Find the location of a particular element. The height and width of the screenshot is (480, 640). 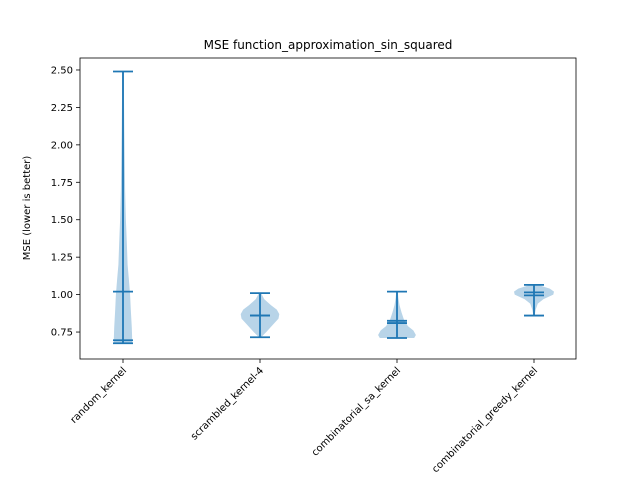

y-axis-label: MSE (lower is better) is located at coordinates (27, 208).